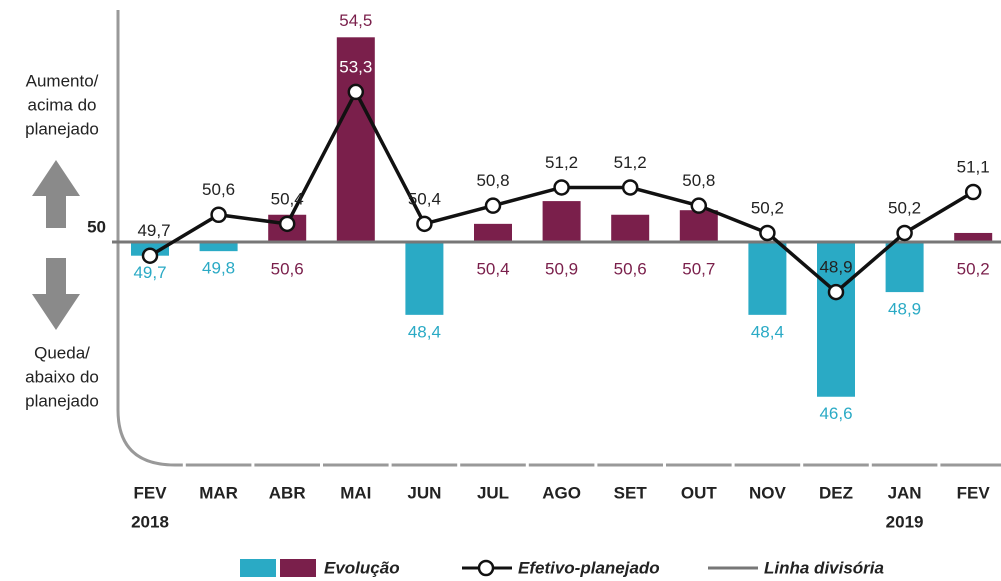 This screenshot has width=1001, height=581. I want to click on x-tick-label: JAN, so click(905, 492).